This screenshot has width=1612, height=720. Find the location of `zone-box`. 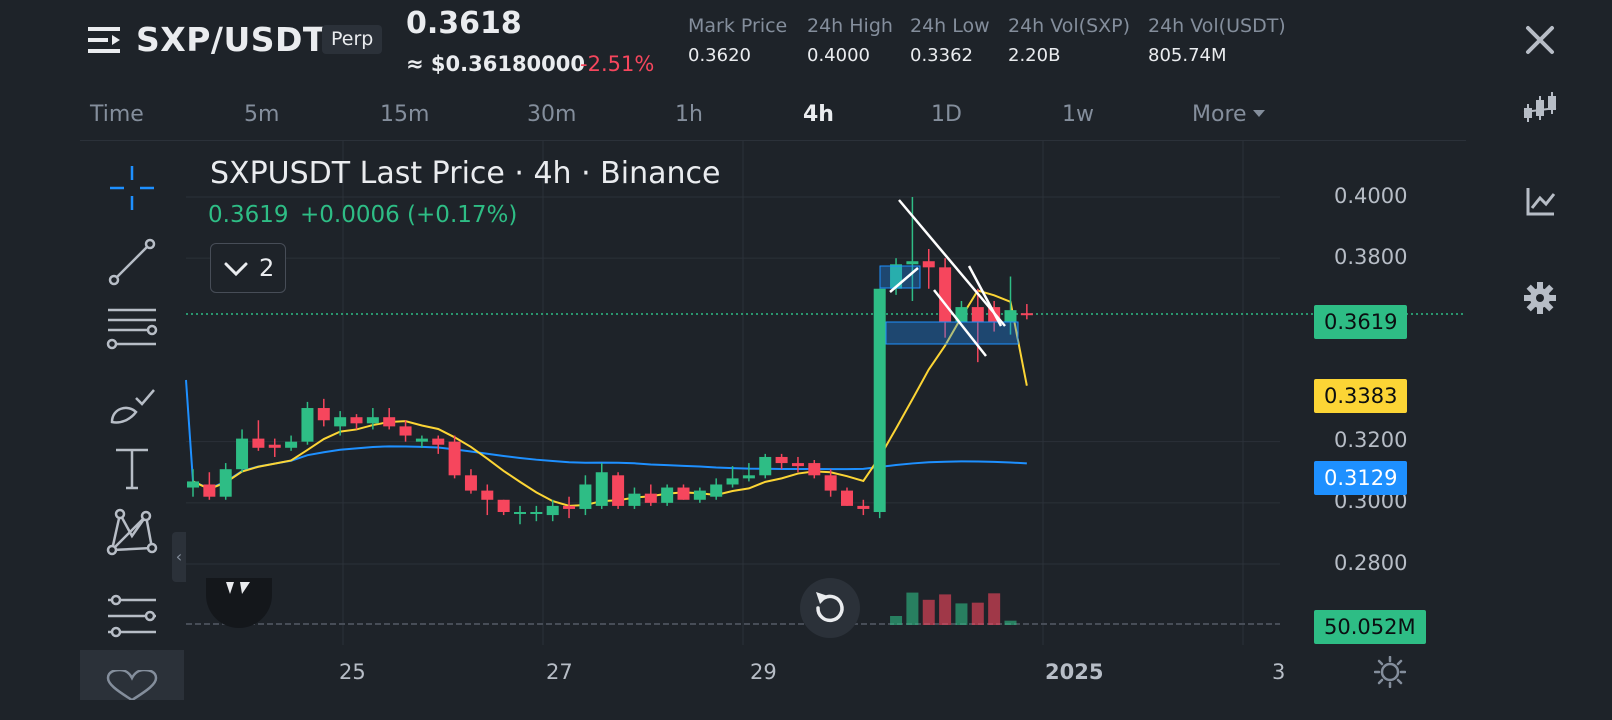

zone-box is located at coordinates (900, 277).